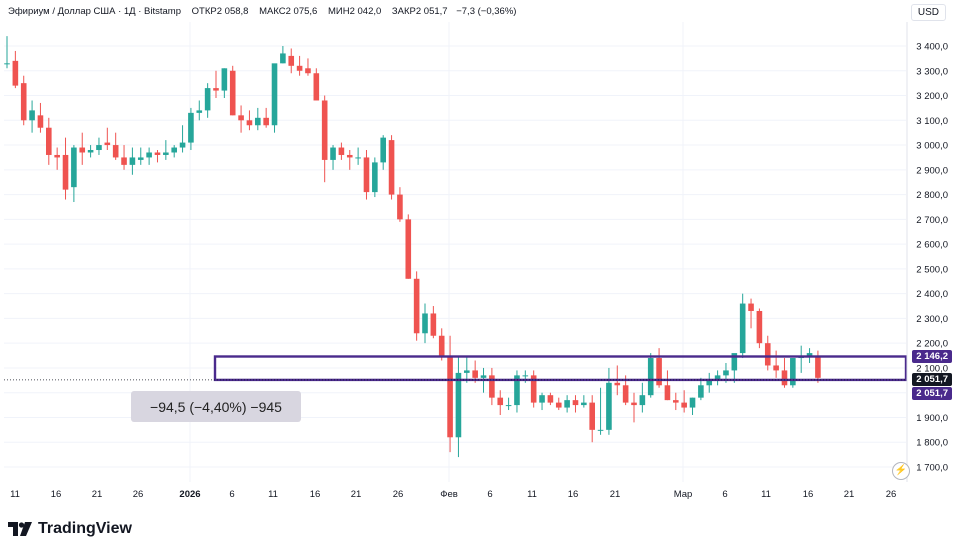 The image size is (960, 548). What do you see at coordinates (932, 443) in the screenshot?
I see `price-tick-label: 1 800,0` at bounding box center [932, 443].